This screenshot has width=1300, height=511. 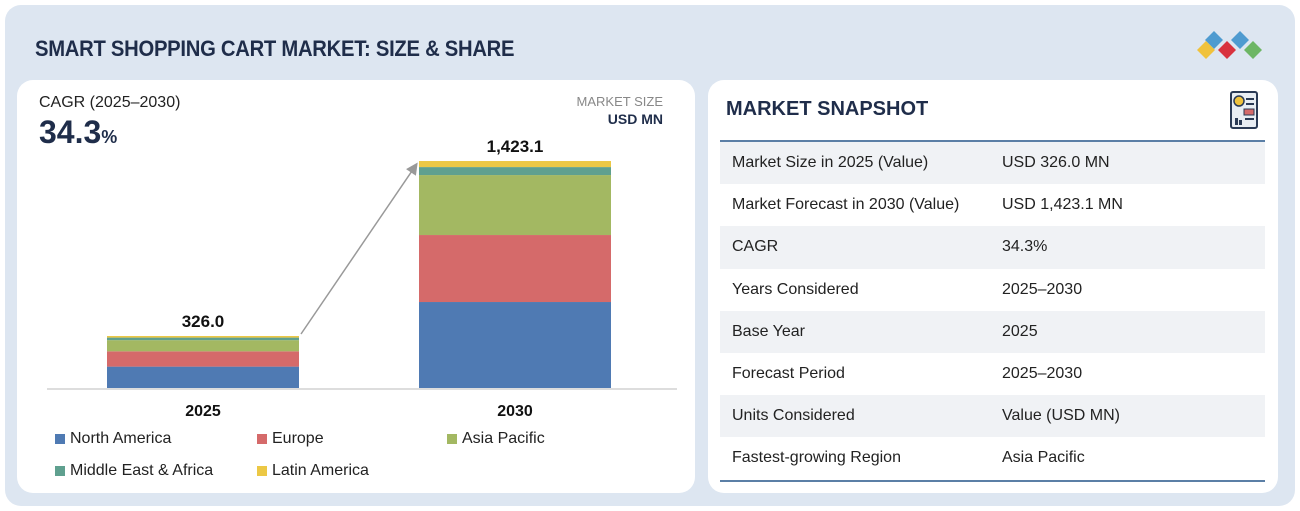 What do you see at coordinates (992, 331) in the screenshot?
I see `table-row: Base Year 2025` at bounding box center [992, 331].